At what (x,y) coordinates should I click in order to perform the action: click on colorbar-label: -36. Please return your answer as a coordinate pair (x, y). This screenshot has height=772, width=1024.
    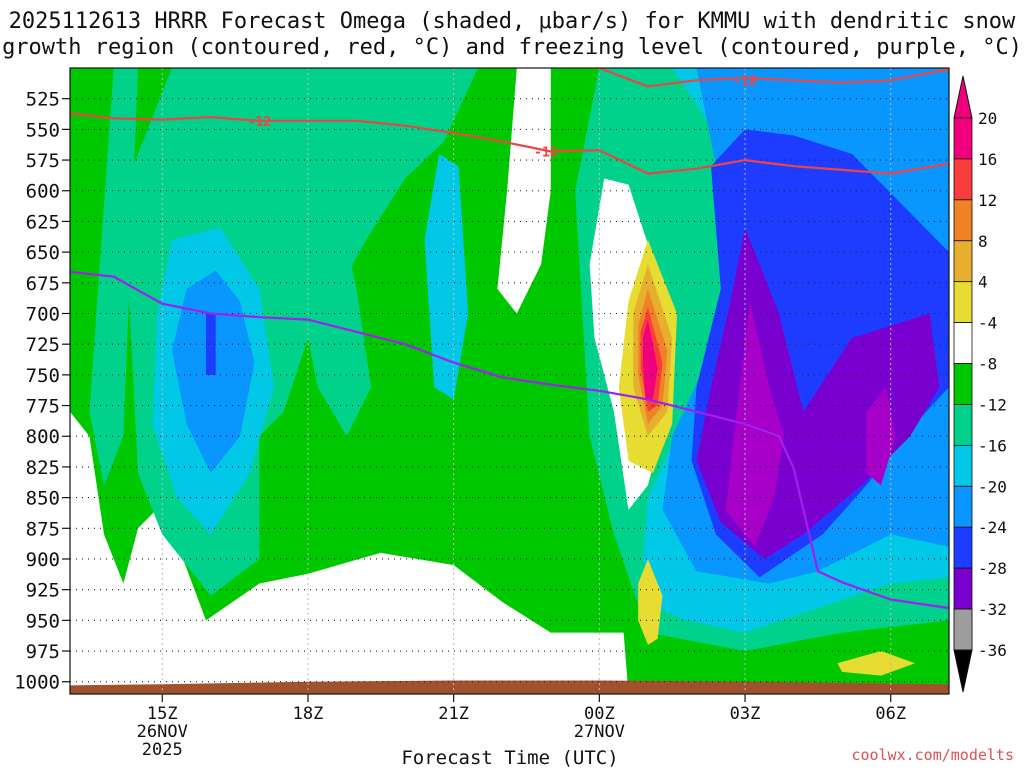
    Looking at the image, I should click on (992, 650).